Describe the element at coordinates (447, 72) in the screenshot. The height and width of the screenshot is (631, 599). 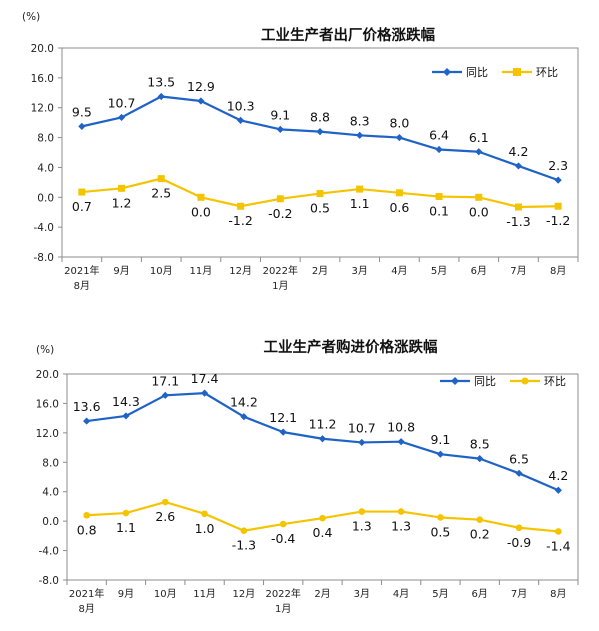
I see `legend-marker` at that location.